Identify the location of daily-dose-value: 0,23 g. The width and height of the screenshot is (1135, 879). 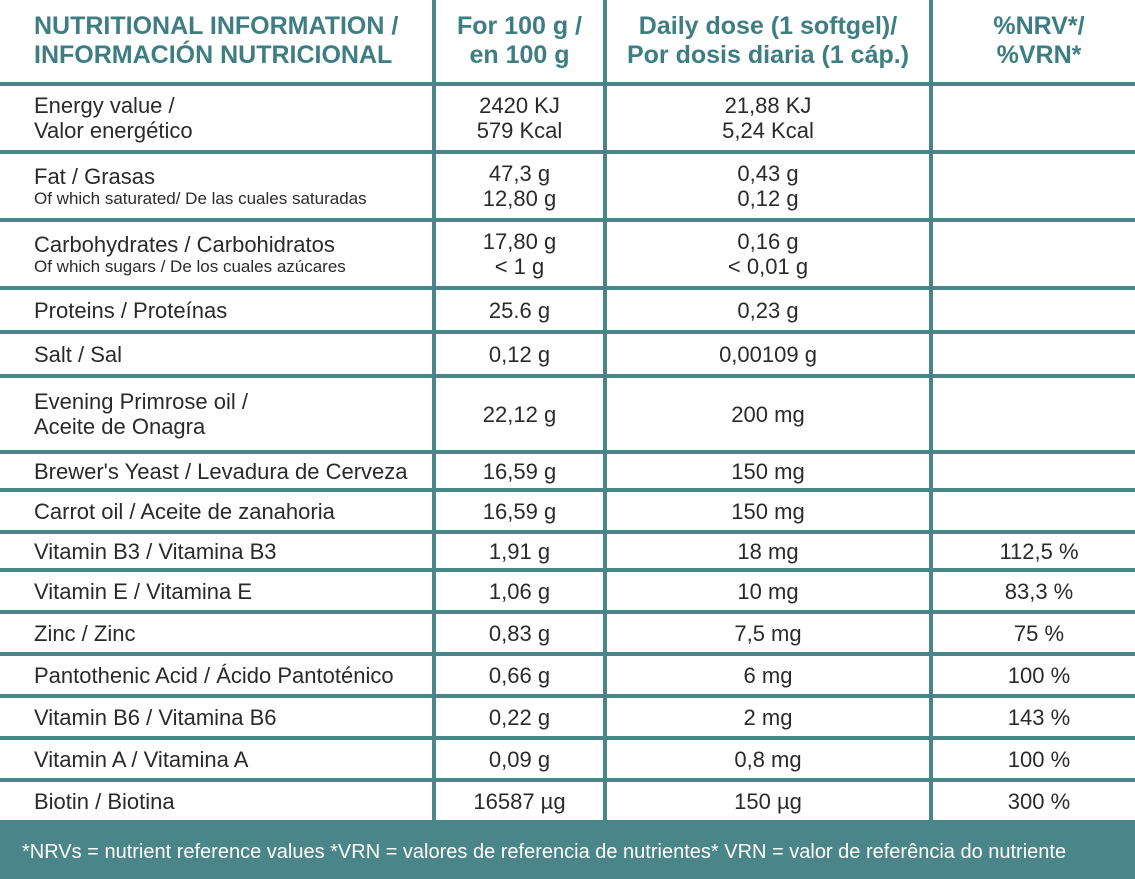
(768, 310).